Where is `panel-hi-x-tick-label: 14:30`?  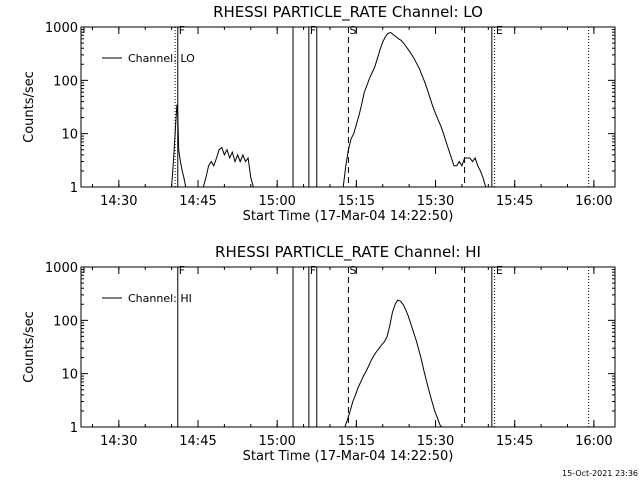
panel-hi-x-tick-label: 14:30 is located at coordinates (118, 441).